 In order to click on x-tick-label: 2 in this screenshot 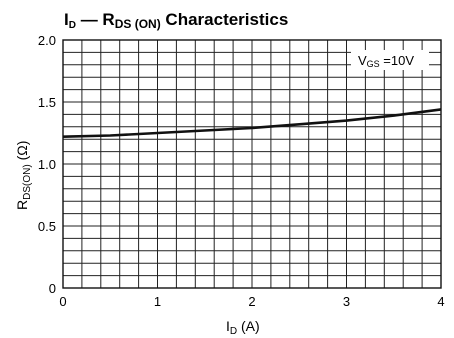, I will do `click(251, 301)`.